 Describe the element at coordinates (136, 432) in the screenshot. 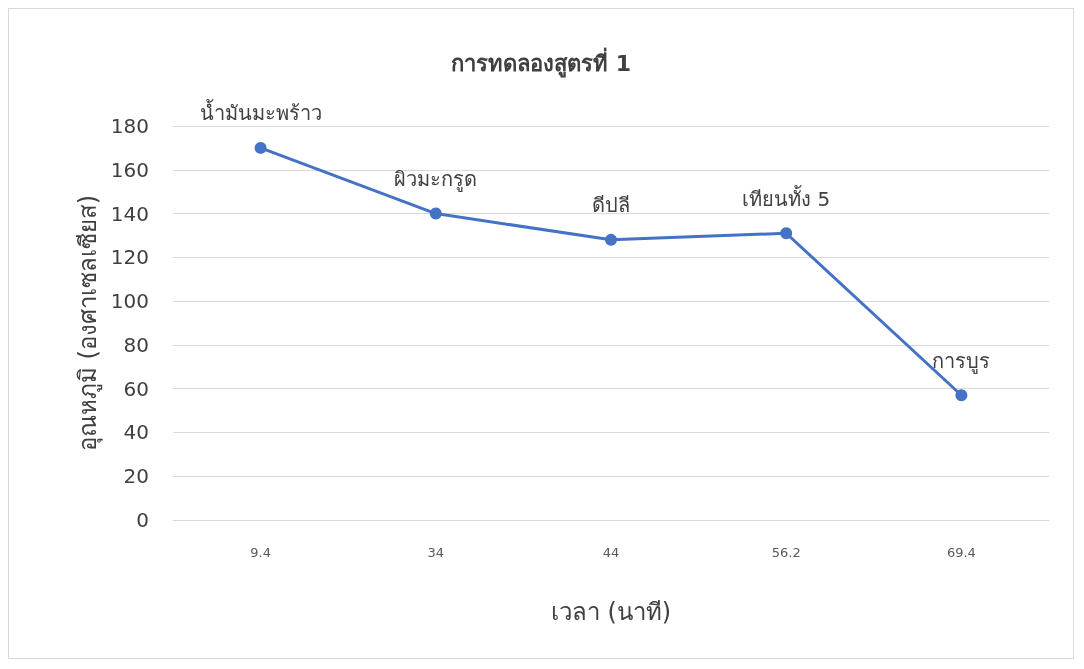

I see `y-tick-label: 40` at that location.